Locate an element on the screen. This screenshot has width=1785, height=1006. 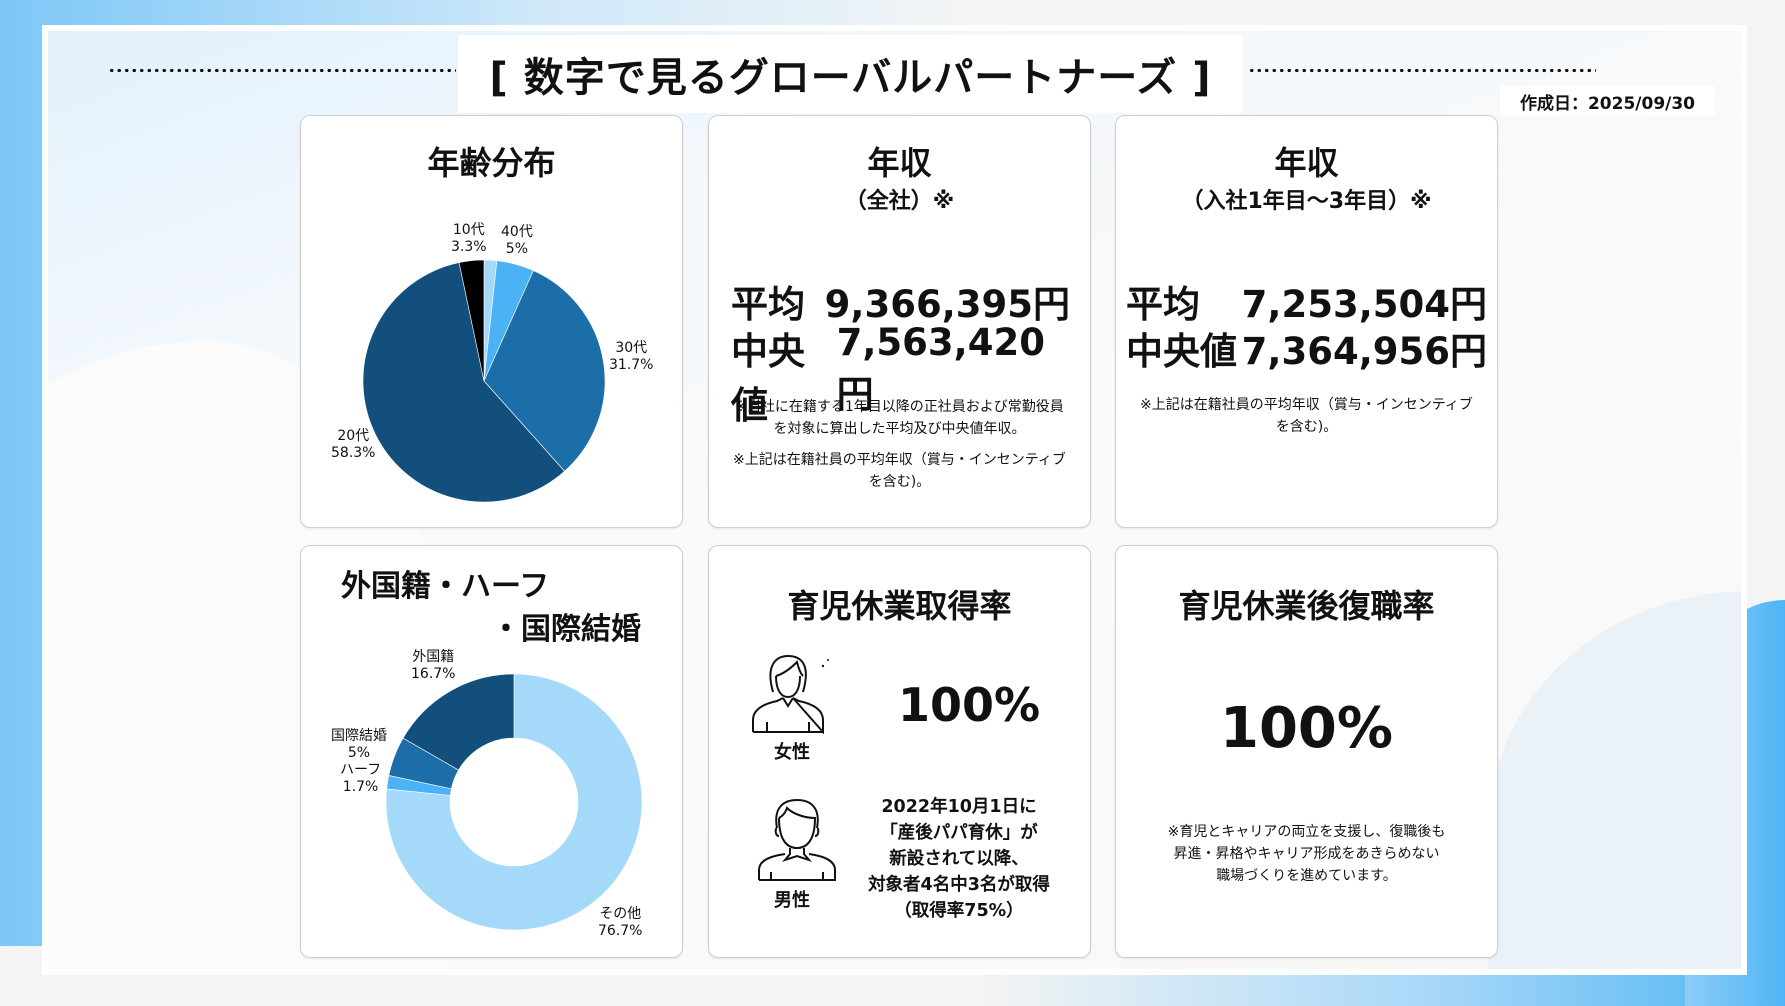
salary-median-row: 中央値 7,563,420円 is located at coordinates (900, 375).